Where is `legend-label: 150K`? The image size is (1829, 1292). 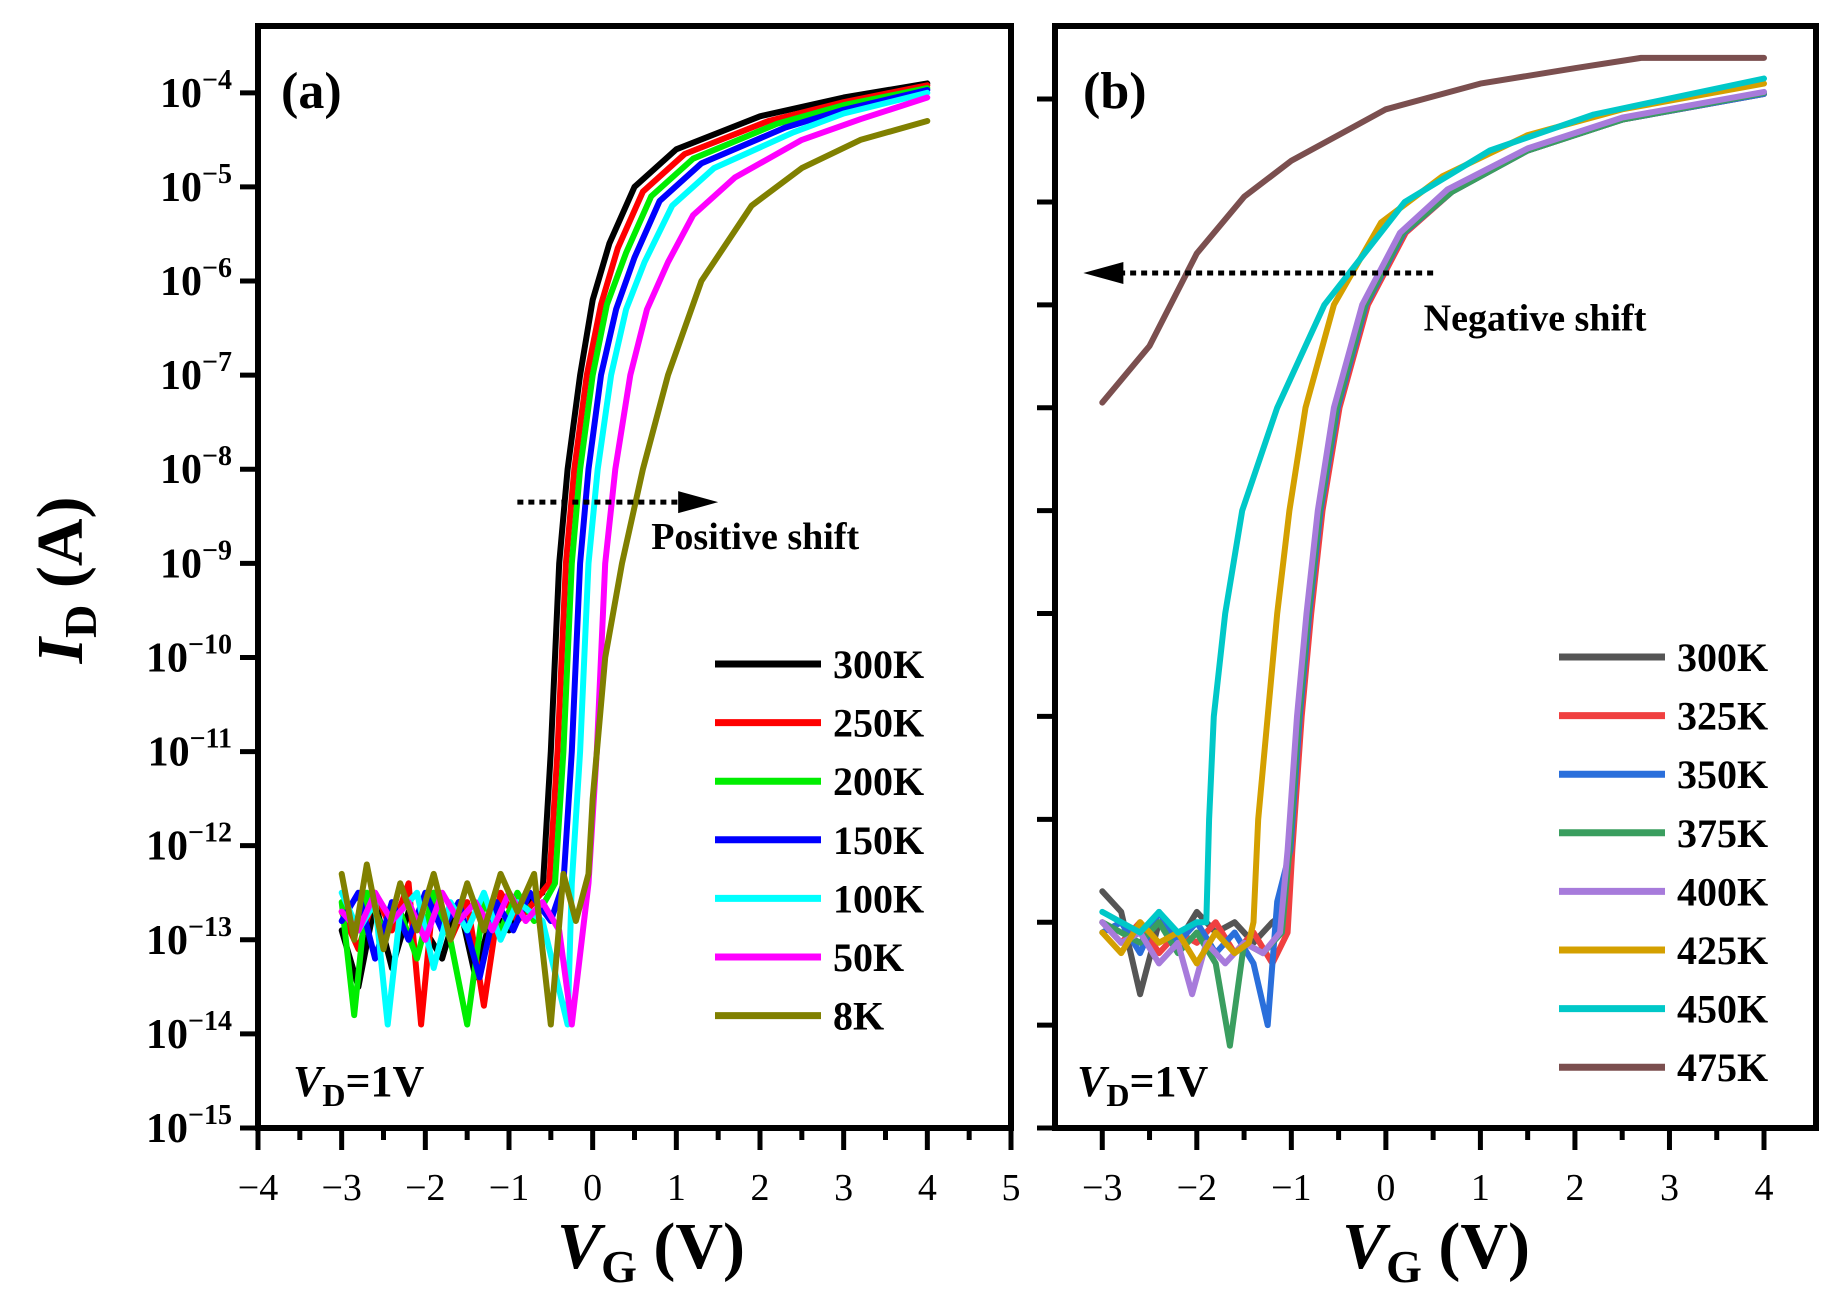
legend-label: 150K is located at coordinates (878, 840).